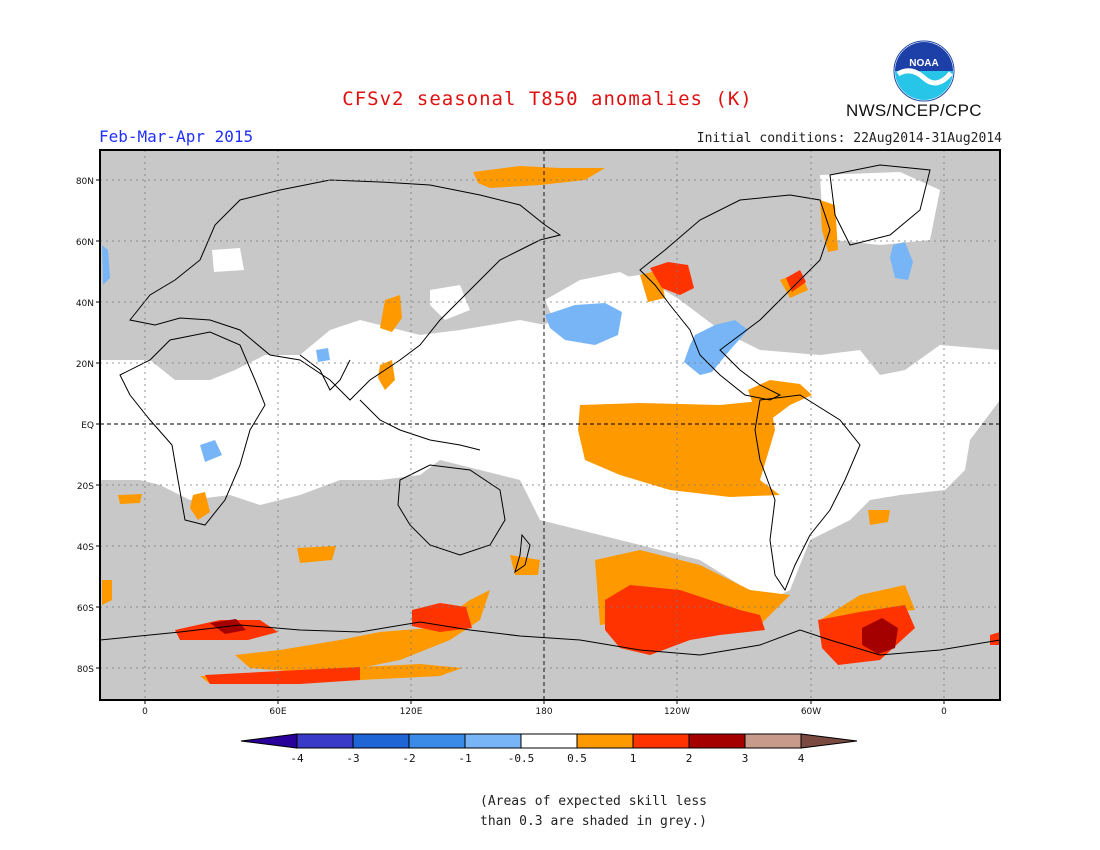  Describe the element at coordinates (677, 712) in the screenshot. I see `lon-label: 120W` at that location.